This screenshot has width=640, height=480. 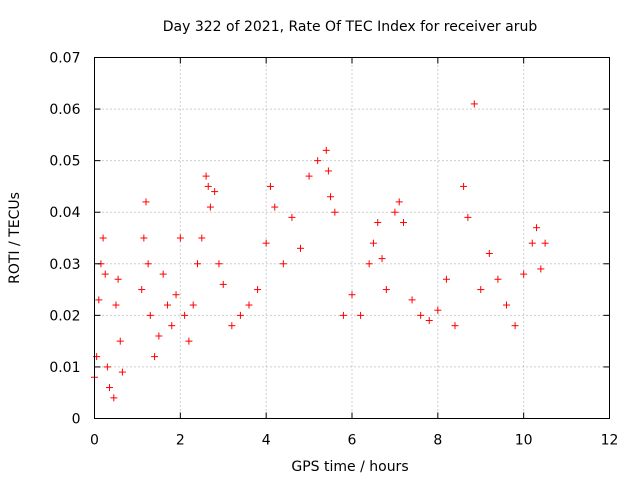 What do you see at coordinates (64, 110) in the screenshot?
I see `y-tick-label: 0.06` at bounding box center [64, 110].